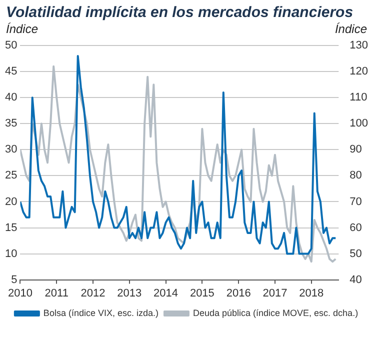 The height and width of the screenshot is (338, 373). What do you see at coordinates (11, 150) in the screenshot?
I see `y-tick-label: 30` at bounding box center [11, 150].